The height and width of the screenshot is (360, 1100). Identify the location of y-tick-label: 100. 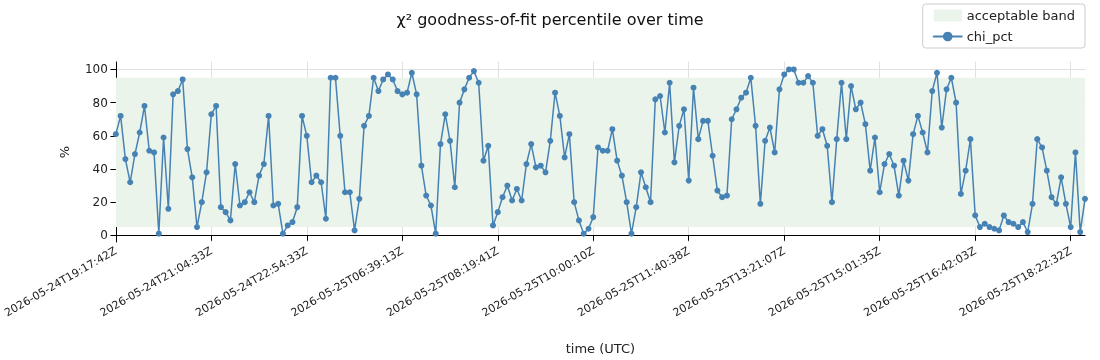
(96, 69).